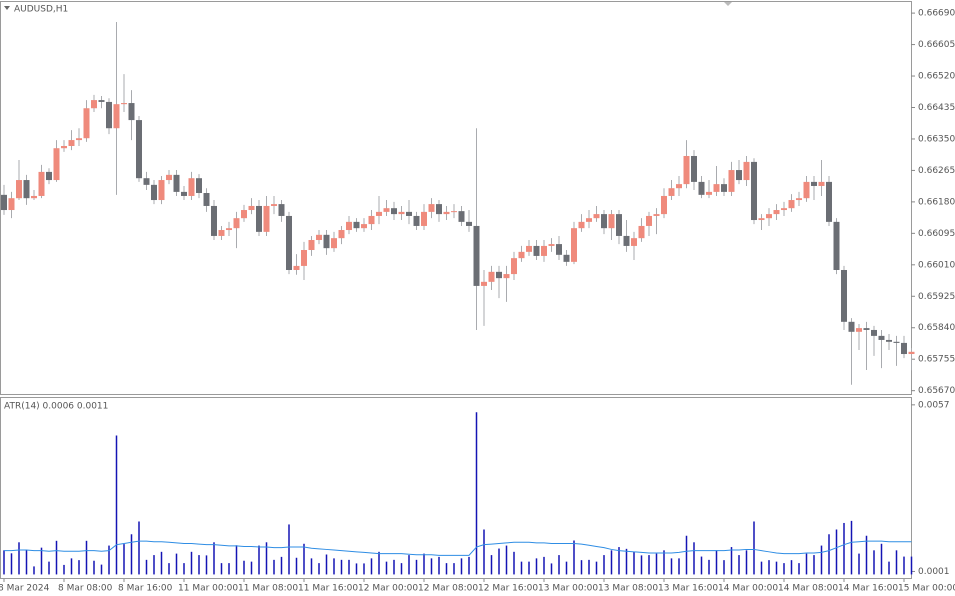 The height and width of the screenshot is (596, 955). I want to click on x-tick-label: 8 Mar 16:00, so click(145, 589).